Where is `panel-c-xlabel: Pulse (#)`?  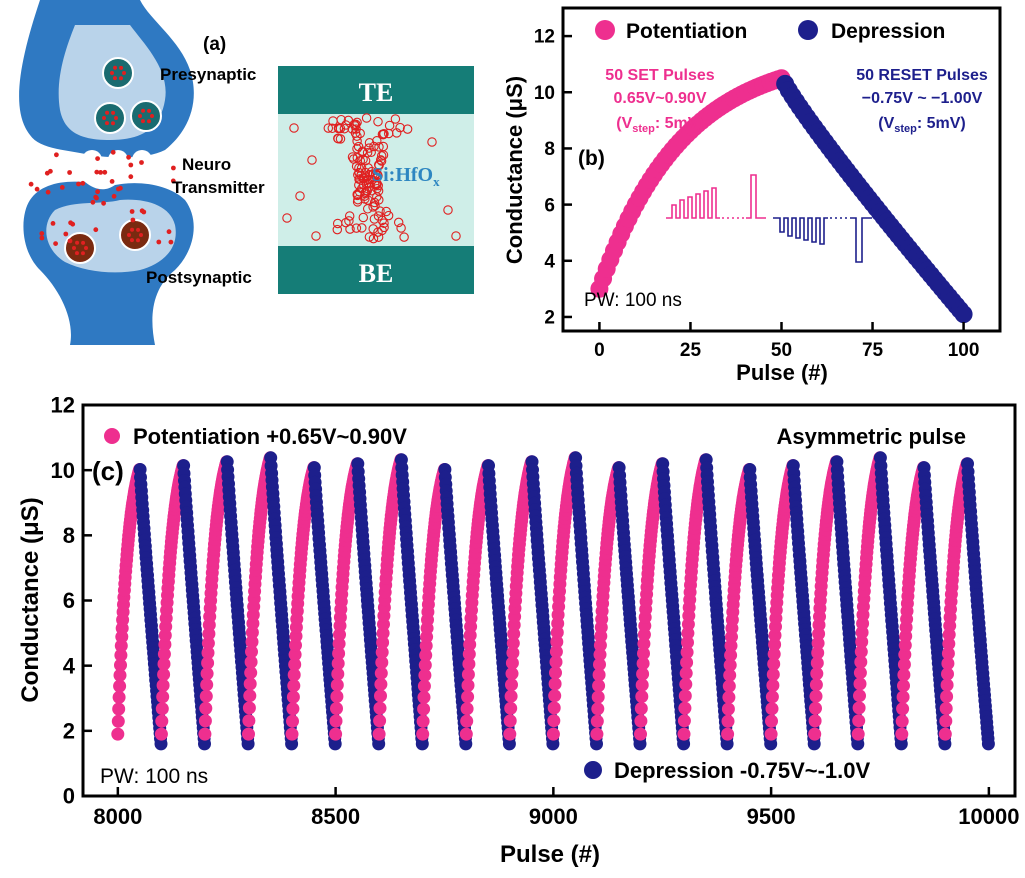
panel-c-xlabel: Pulse (#) is located at coordinates (550, 854).